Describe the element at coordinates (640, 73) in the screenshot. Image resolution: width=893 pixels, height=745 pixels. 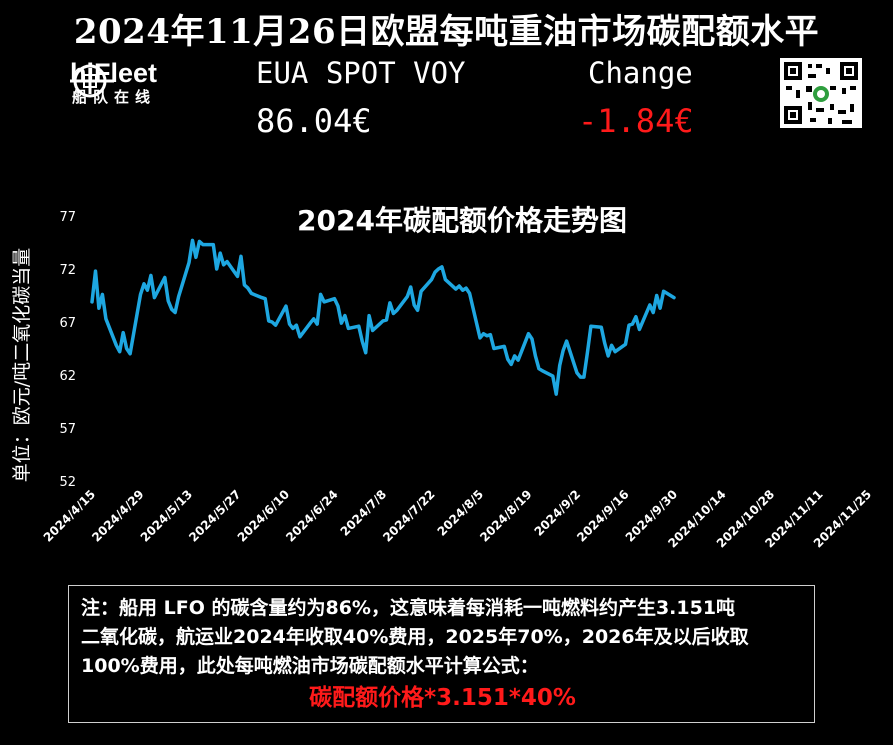
I see `change-label: Change` at that location.